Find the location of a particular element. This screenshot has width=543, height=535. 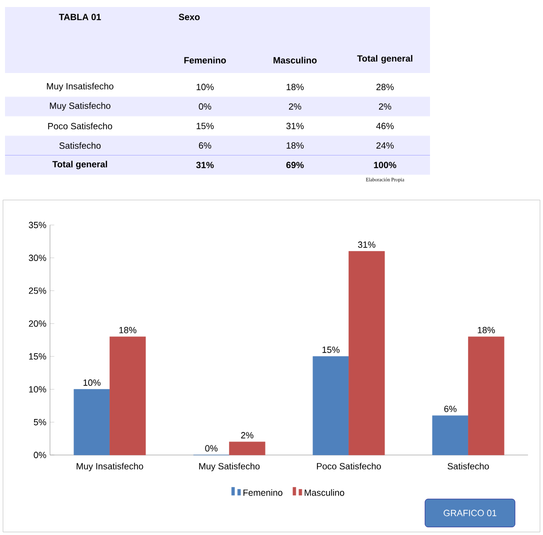

data-label: 10% is located at coordinates (92, 382).